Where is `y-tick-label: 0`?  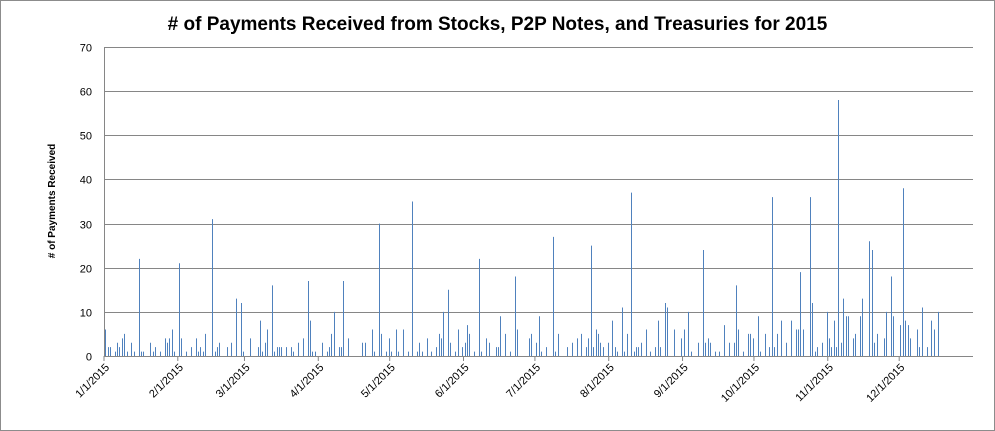 y-tick-label: 0 is located at coordinates (89, 358).